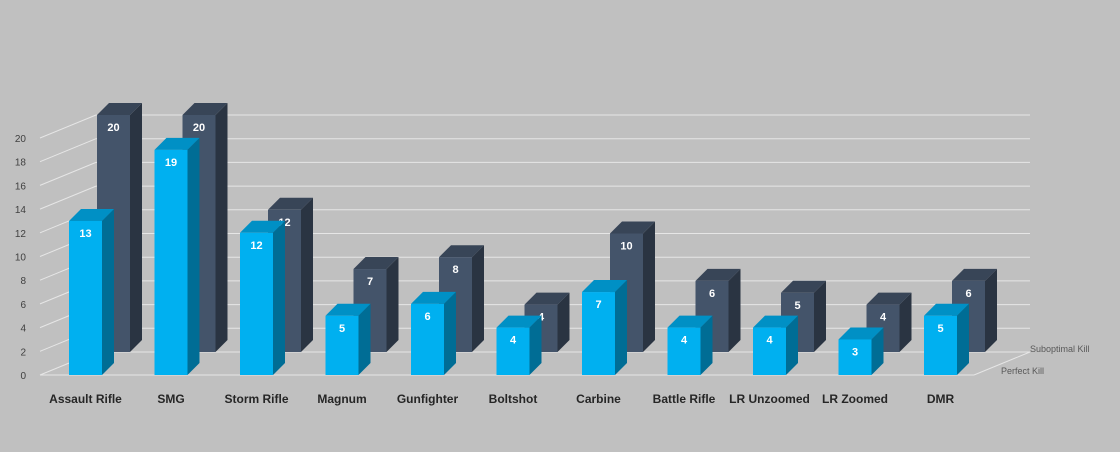  I want to click on x-tick-label: Carbine, so click(598, 399).